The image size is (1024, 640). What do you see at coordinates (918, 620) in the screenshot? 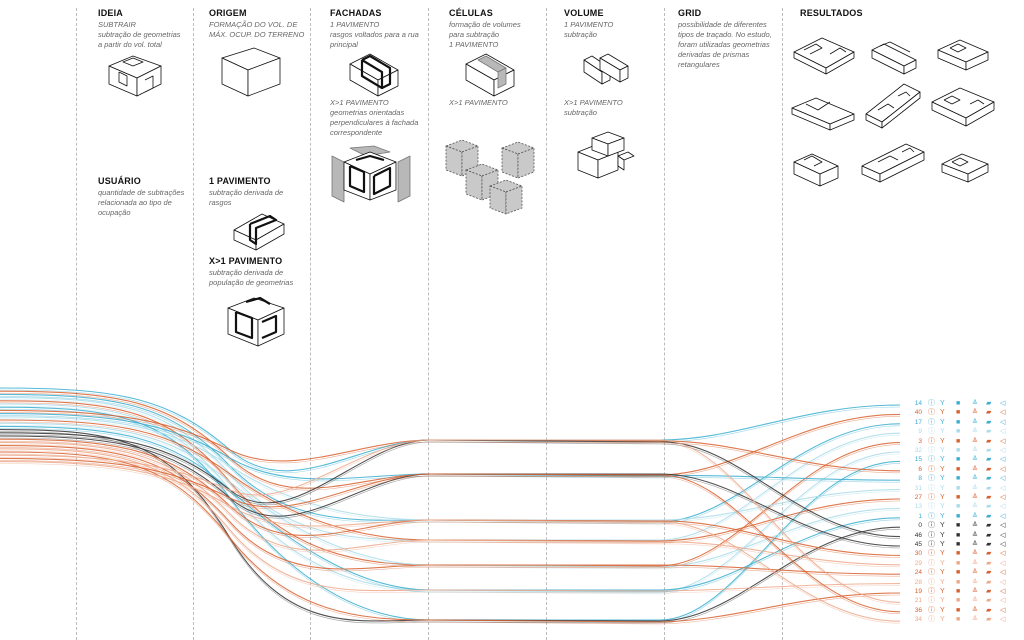
I see `legend-number: 34` at bounding box center [918, 620].